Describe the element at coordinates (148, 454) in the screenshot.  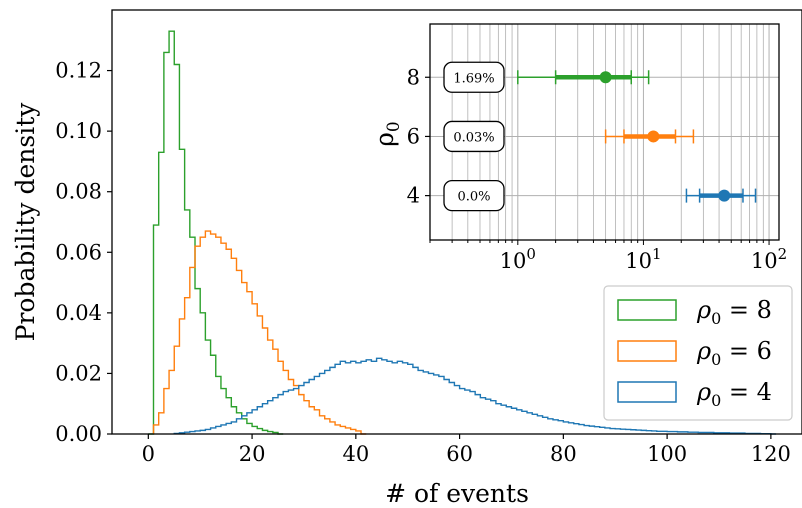
I see `main-x-tick-label: 0` at that location.